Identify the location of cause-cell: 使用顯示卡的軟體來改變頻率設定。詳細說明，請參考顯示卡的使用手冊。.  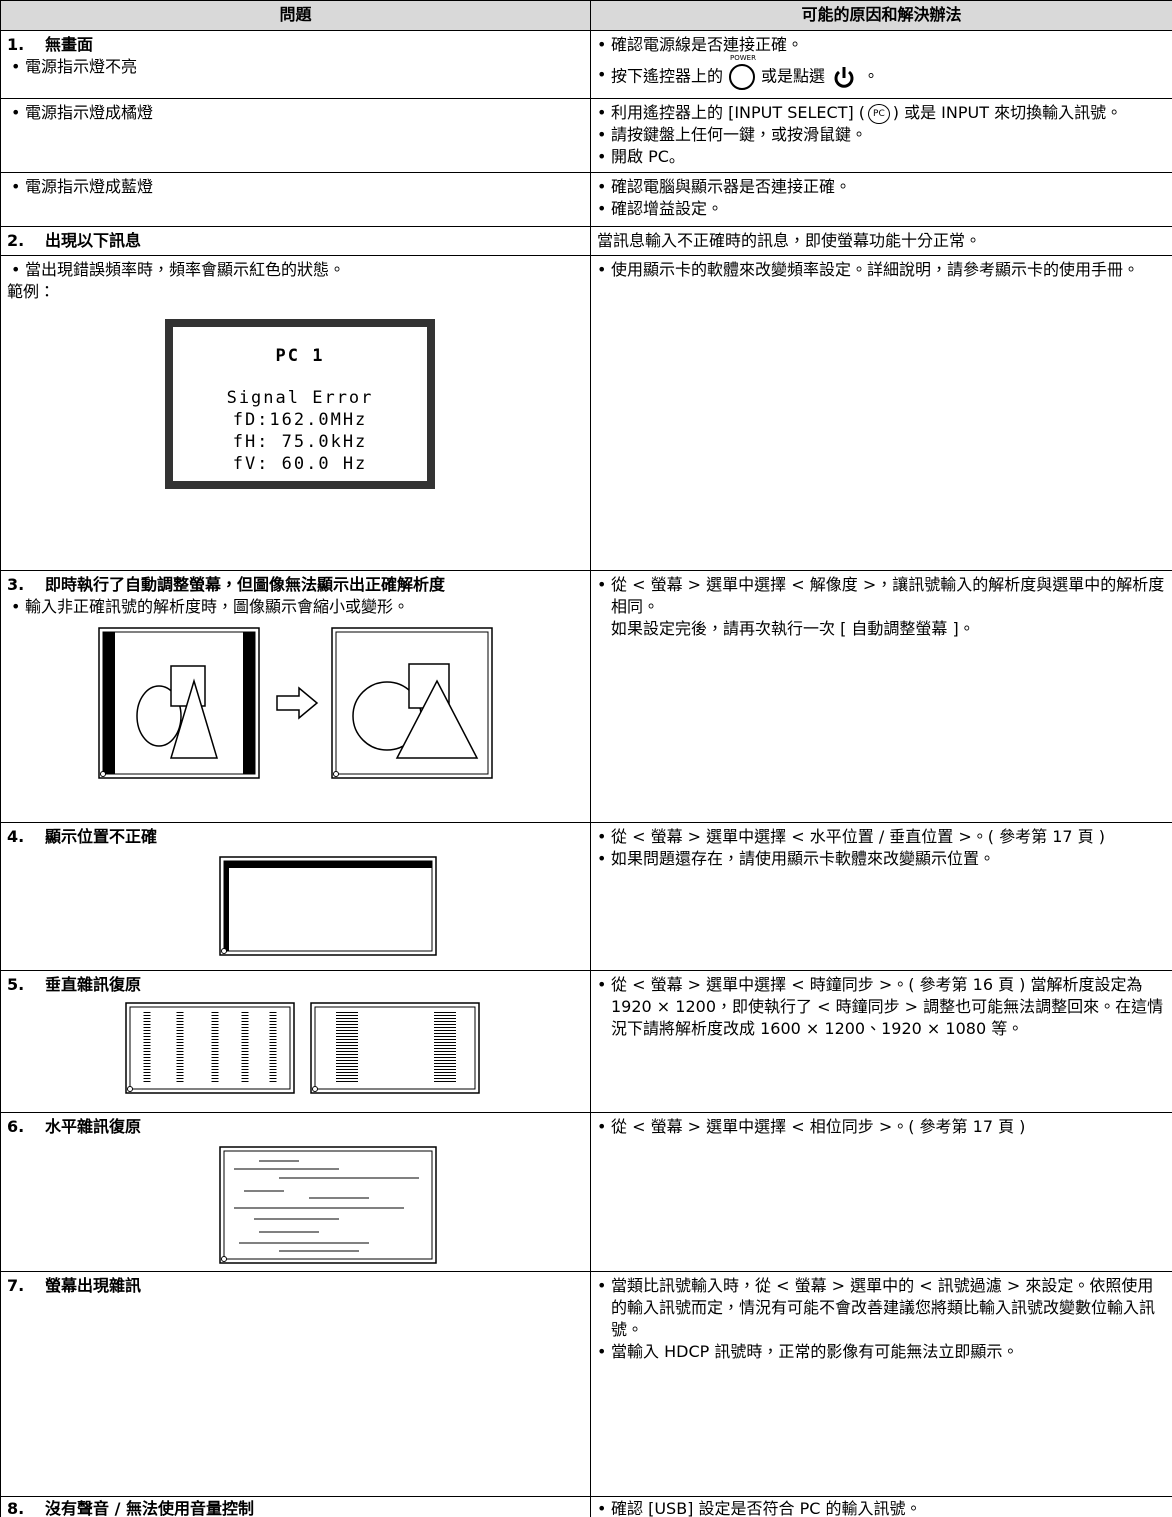
(881, 413).